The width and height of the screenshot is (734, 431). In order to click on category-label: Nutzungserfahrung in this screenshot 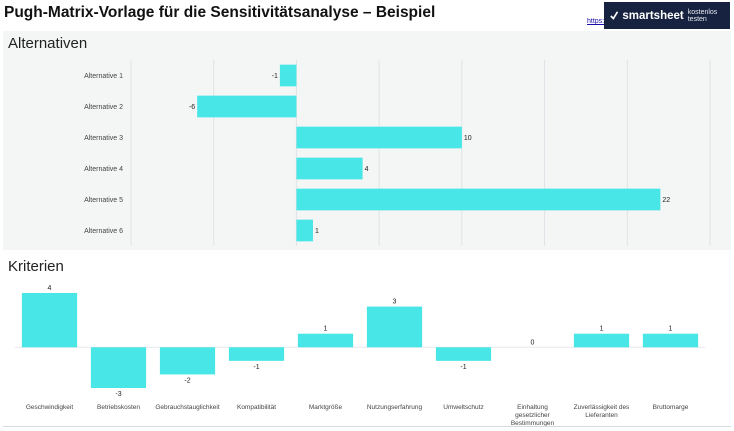, I will do `click(395, 407)`.